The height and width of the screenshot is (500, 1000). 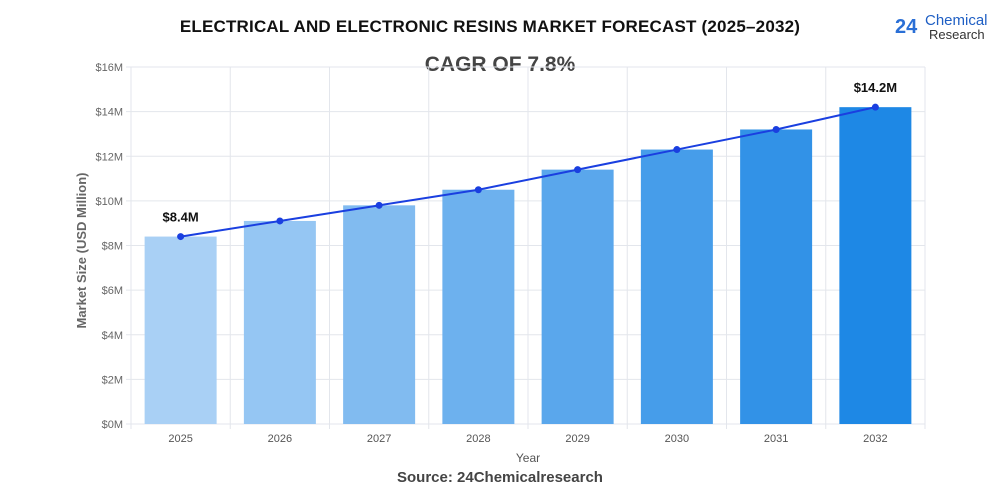 I want to click on x-tick-label: 2028, so click(x=478, y=439).